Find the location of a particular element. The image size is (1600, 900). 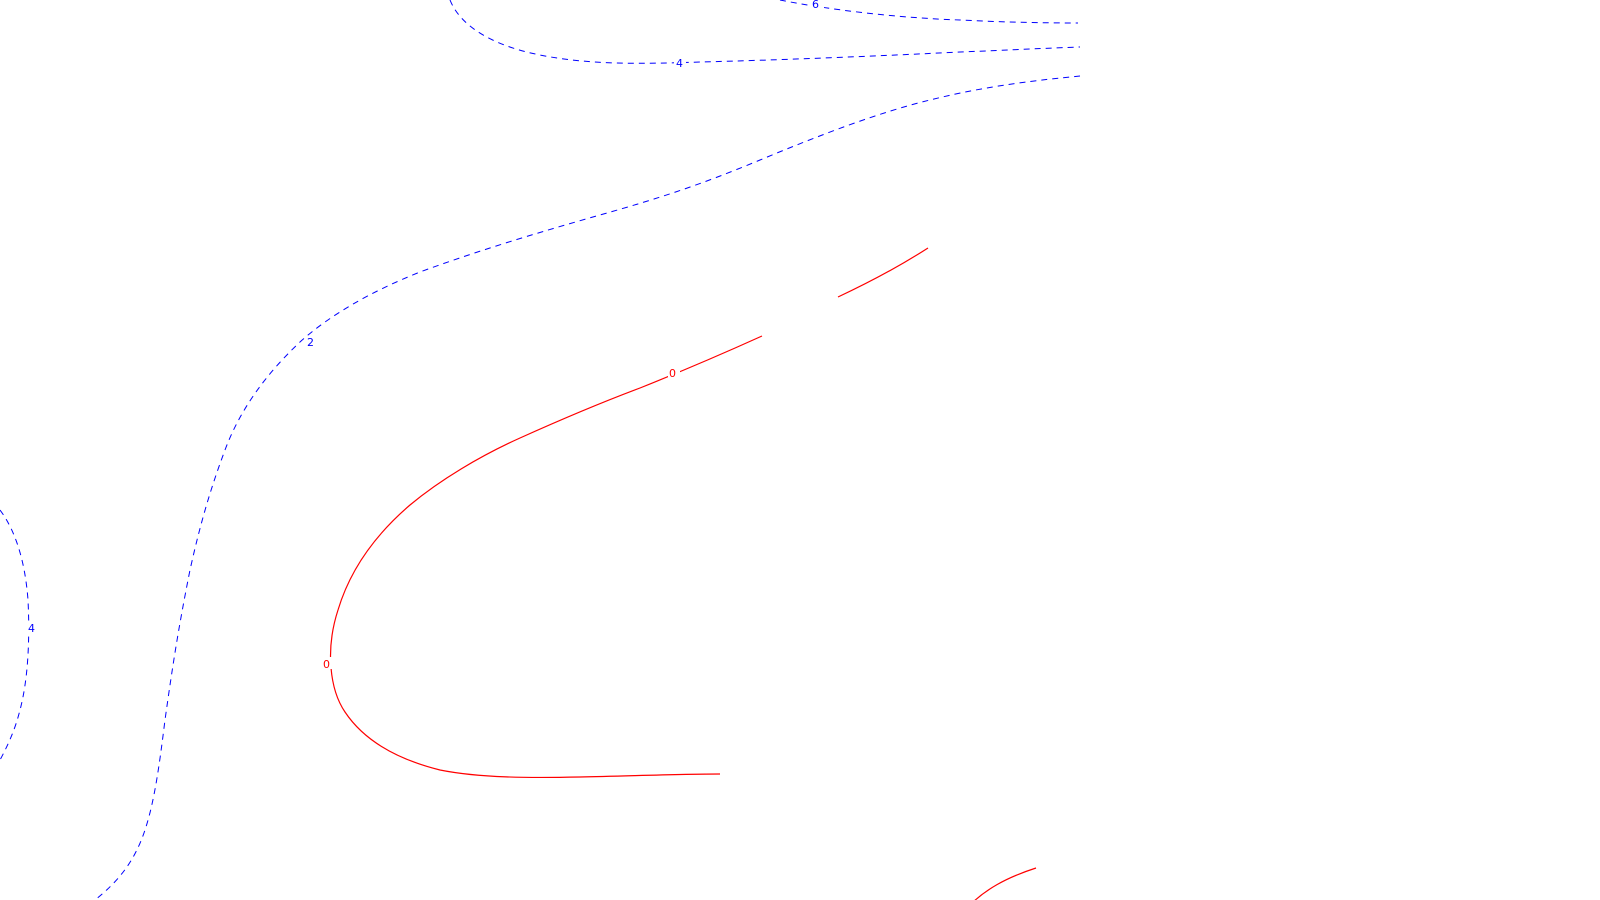

zero-contour-upper-fragment is located at coordinates (883, 272).